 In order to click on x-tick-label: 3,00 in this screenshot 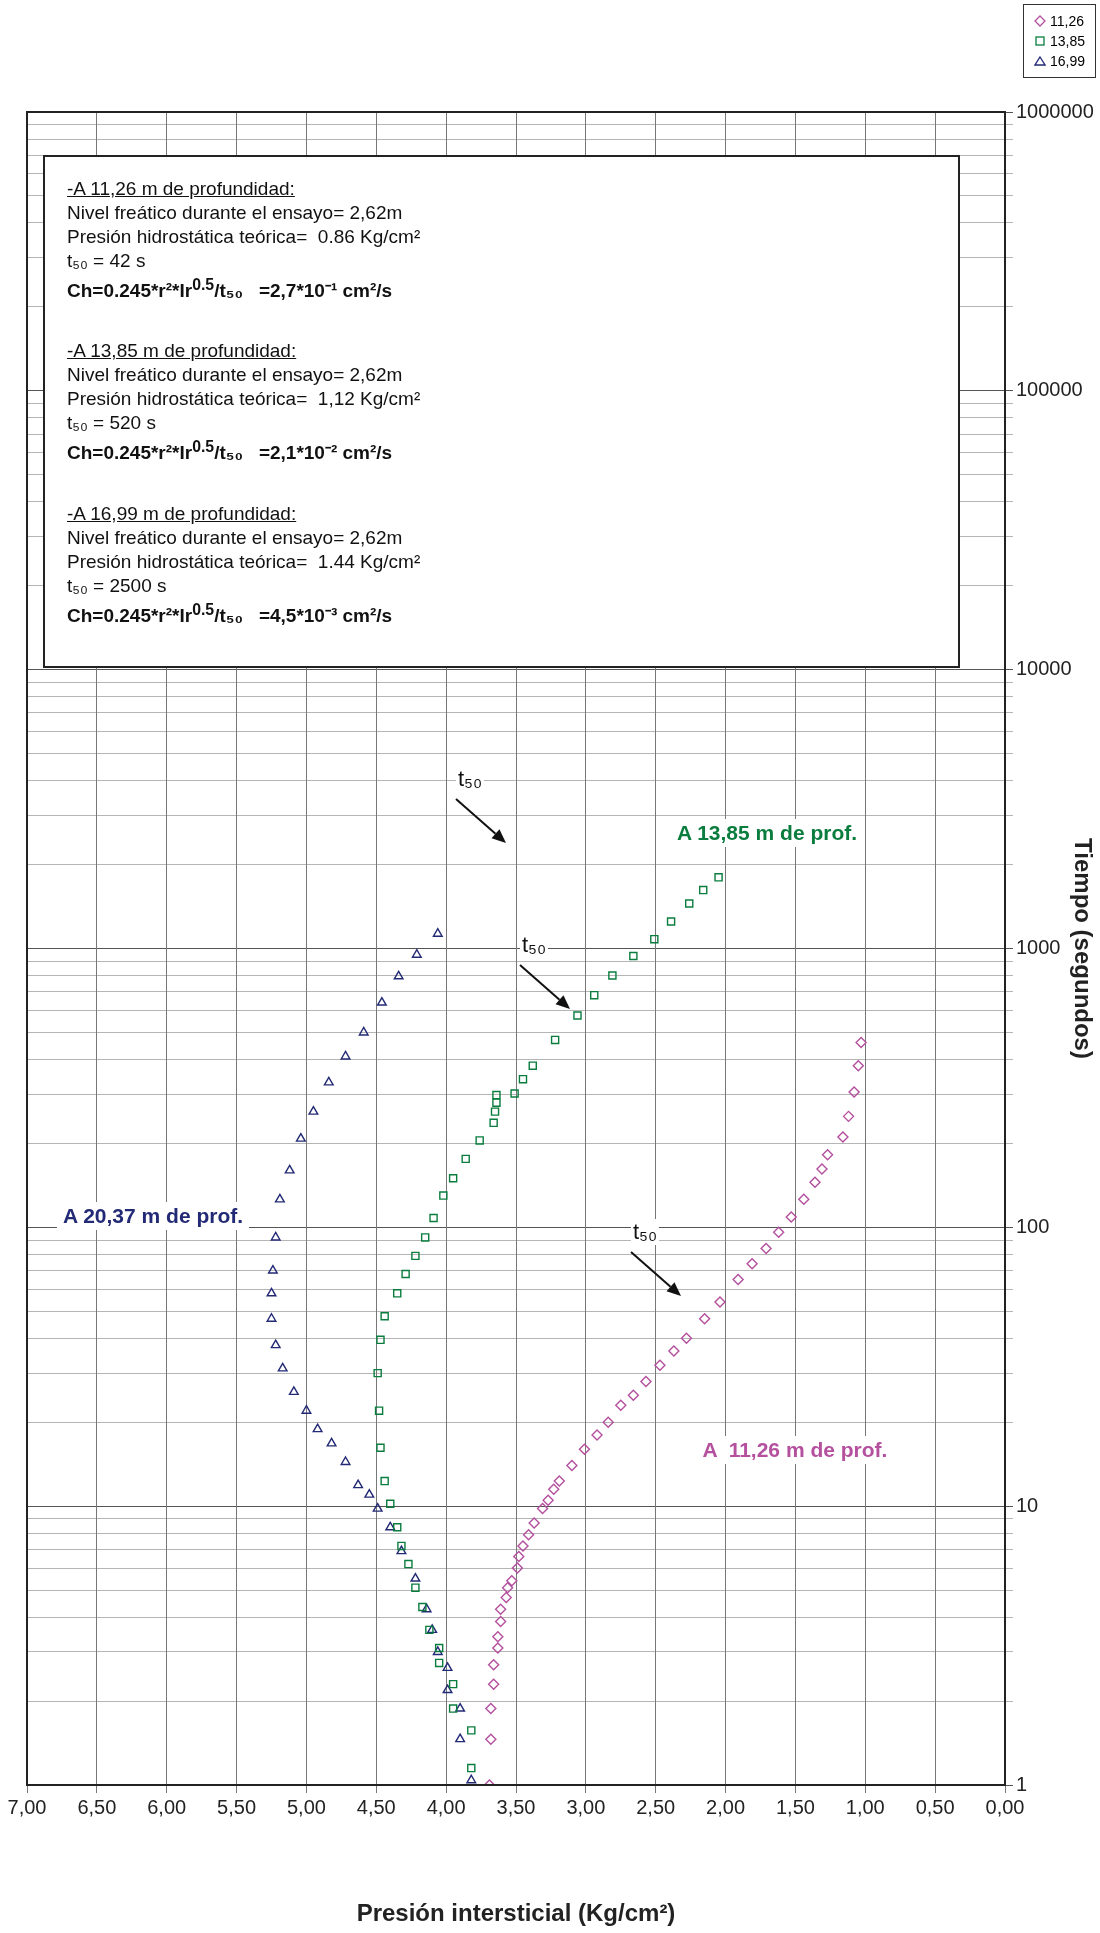, I will do `click(586, 1806)`.